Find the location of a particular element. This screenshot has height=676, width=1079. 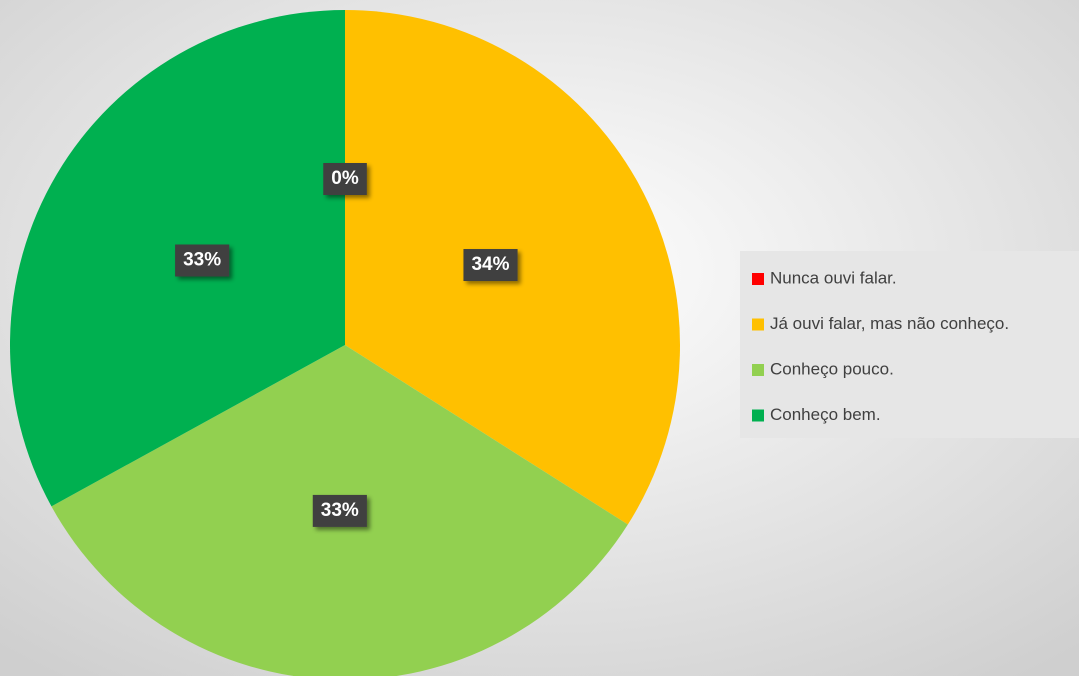

data-label: 0% is located at coordinates (345, 179).